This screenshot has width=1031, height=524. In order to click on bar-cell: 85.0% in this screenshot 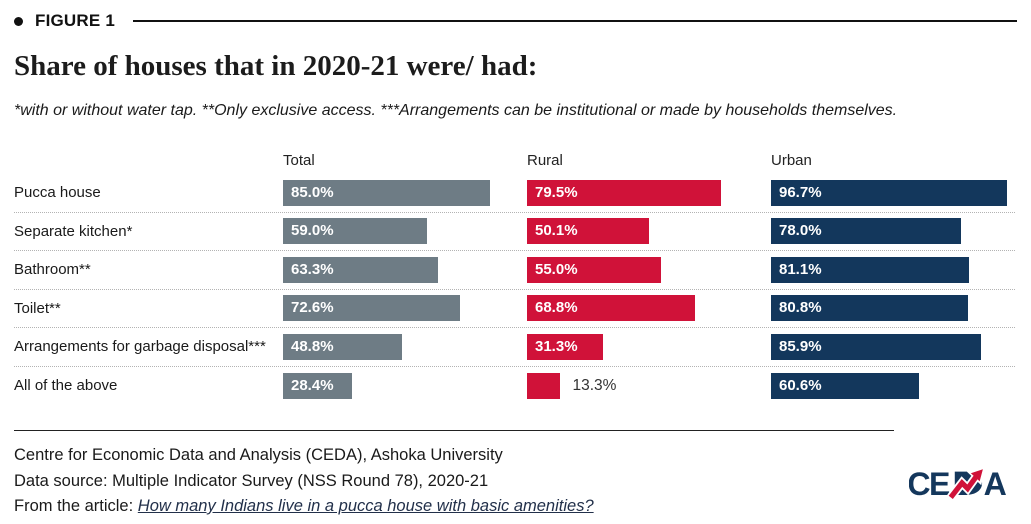, I will do `click(405, 192)`.